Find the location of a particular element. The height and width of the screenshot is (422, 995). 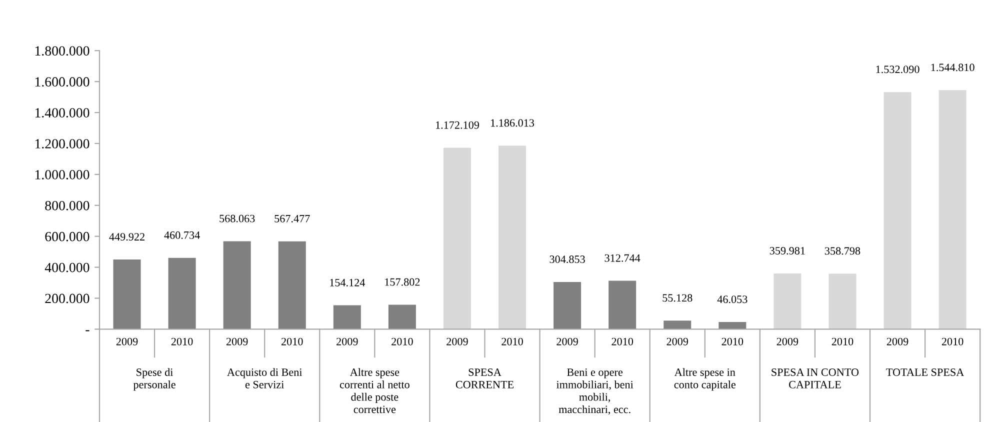

data-label: 55.128 is located at coordinates (677, 298).